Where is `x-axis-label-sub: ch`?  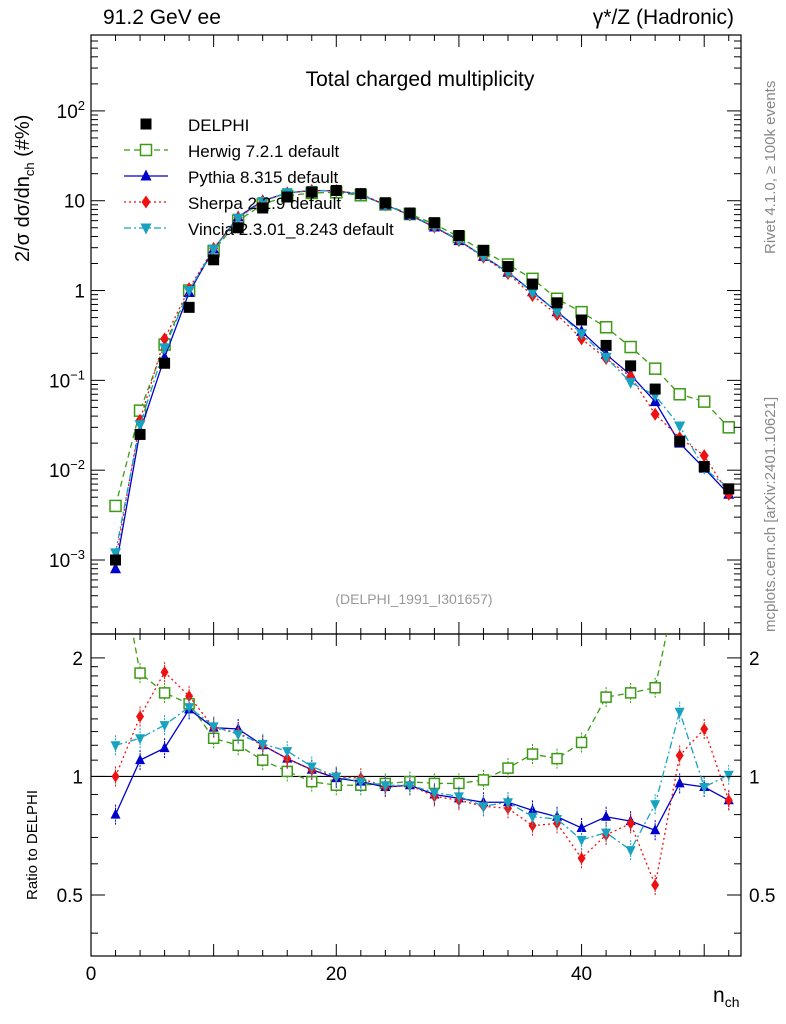 x-axis-label-sub: ch is located at coordinates (732, 1002).